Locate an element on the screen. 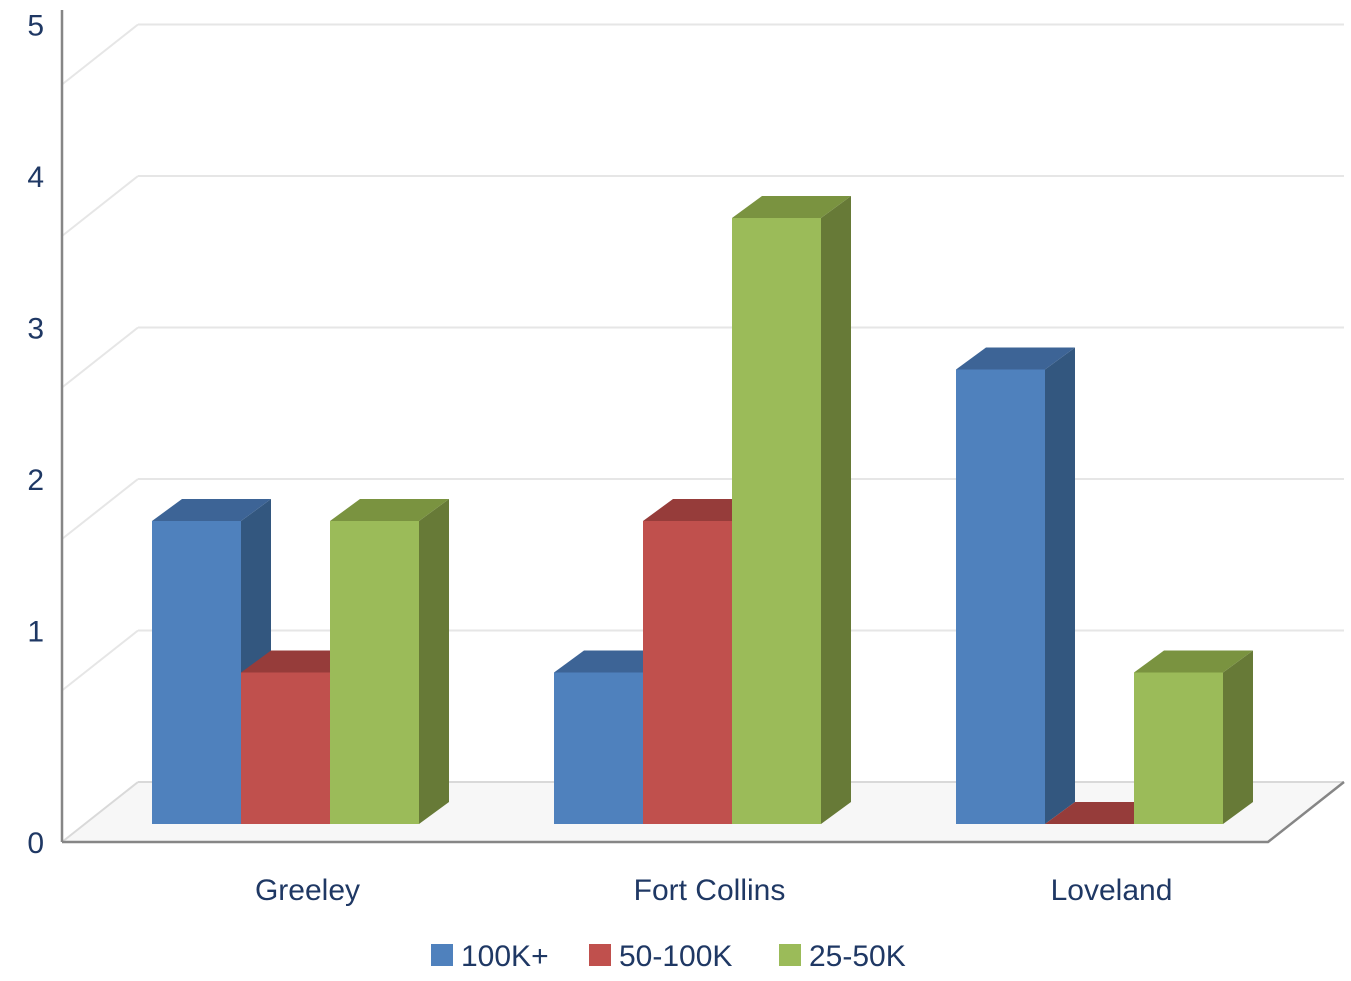  y-tick-label: 2 is located at coordinates (35, 480).